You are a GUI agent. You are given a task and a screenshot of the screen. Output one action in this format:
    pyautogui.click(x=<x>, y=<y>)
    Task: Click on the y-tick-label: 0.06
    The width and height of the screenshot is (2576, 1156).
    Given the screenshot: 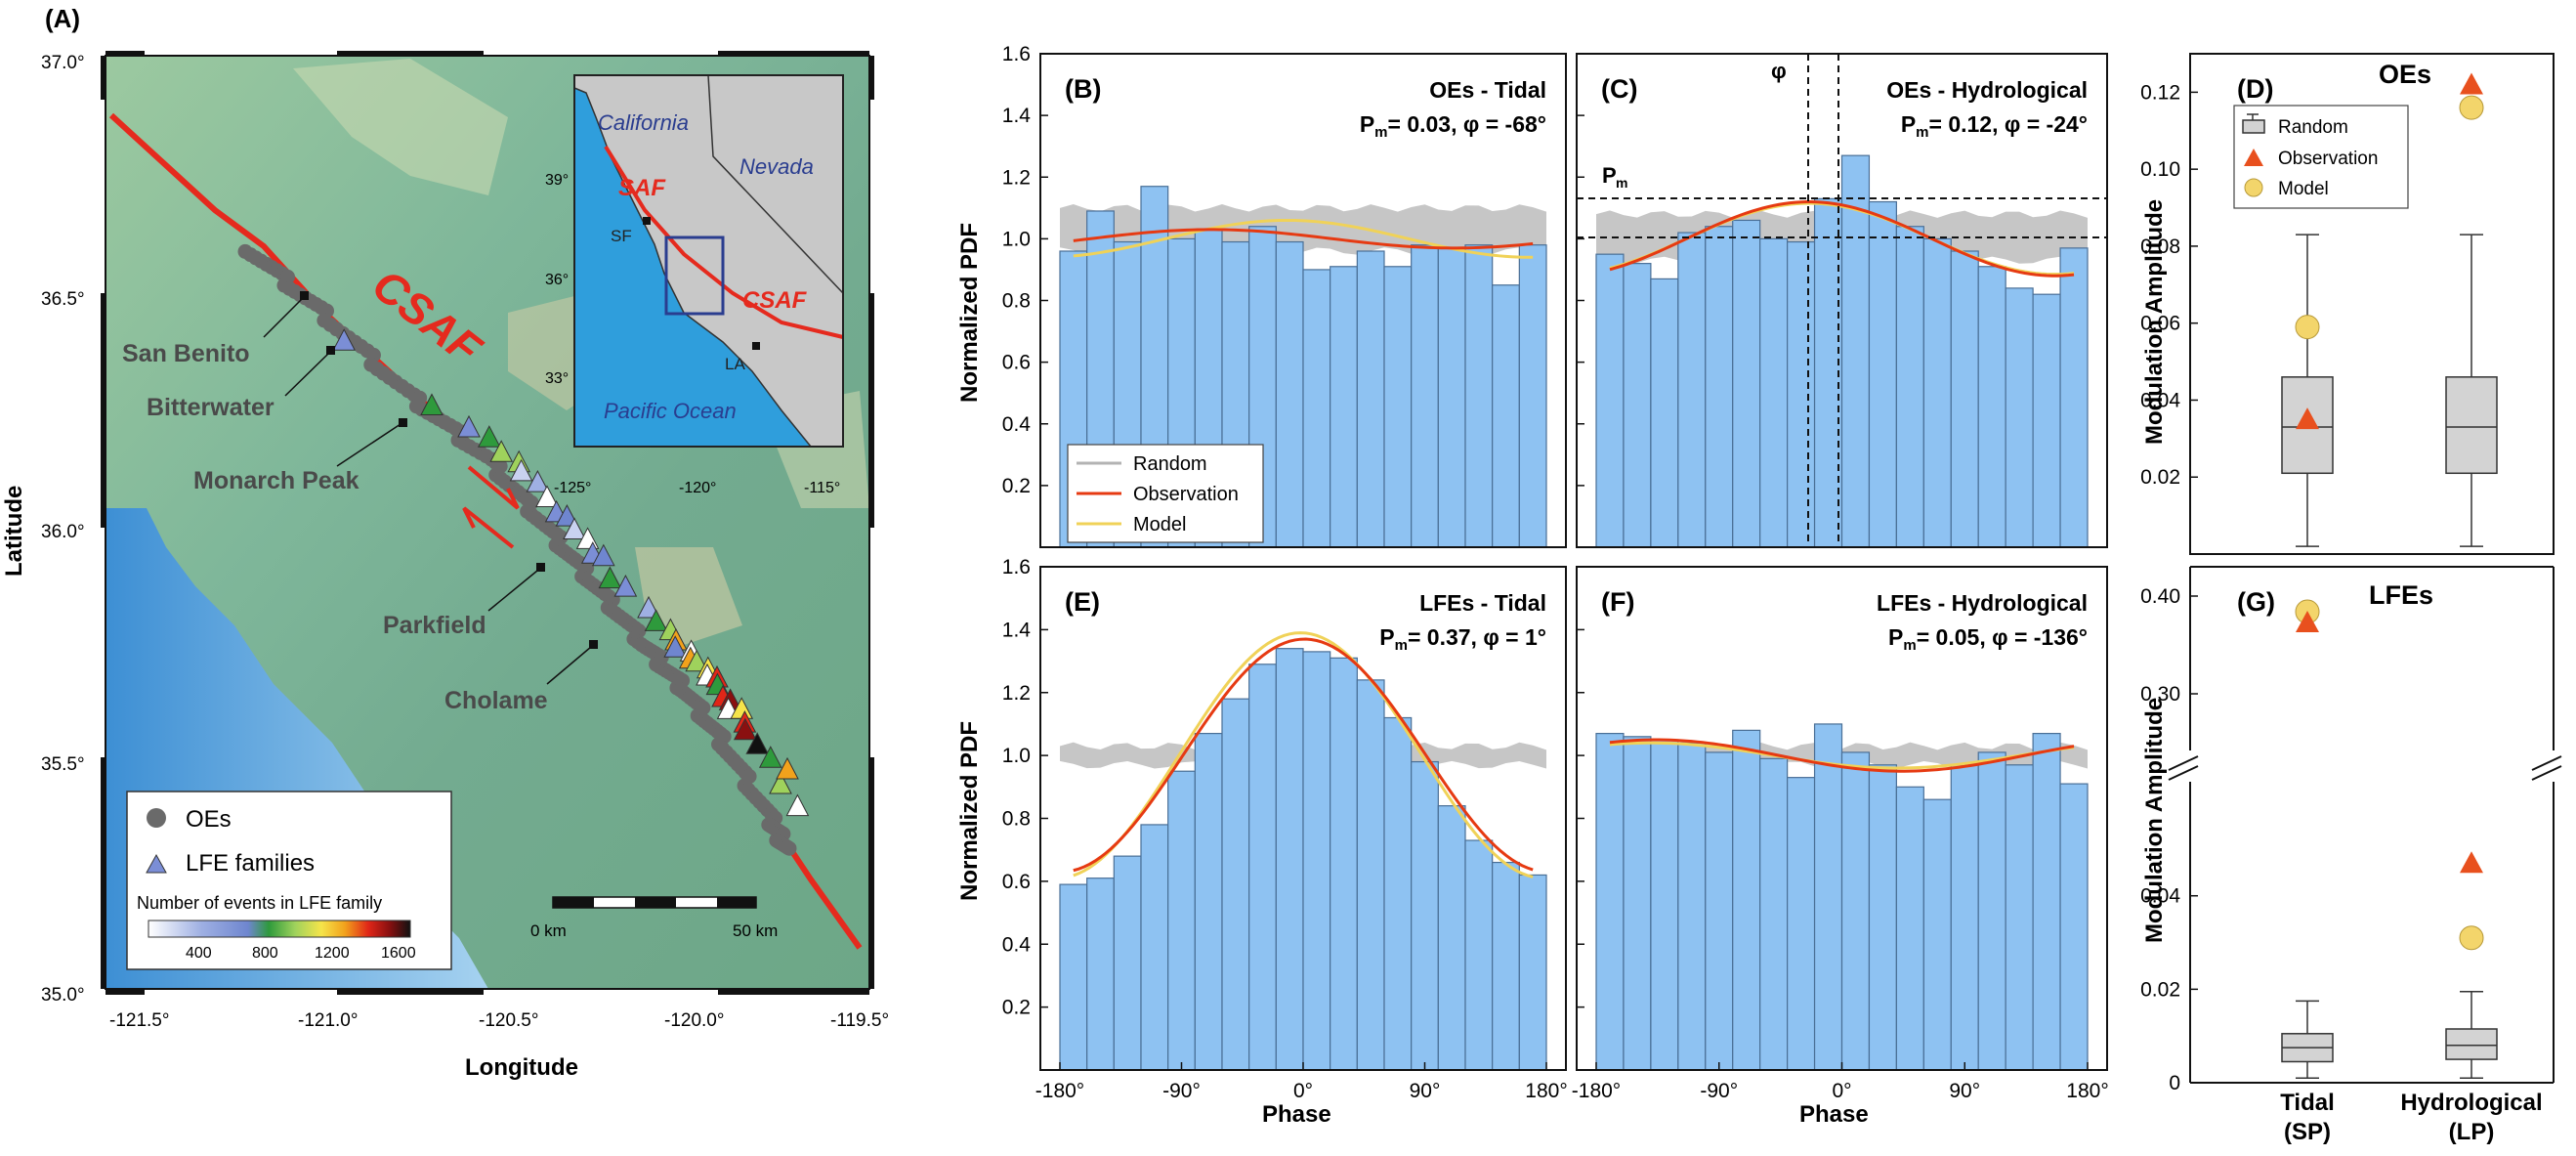 What is the action you would take?
    pyautogui.click(x=2160, y=324)
    